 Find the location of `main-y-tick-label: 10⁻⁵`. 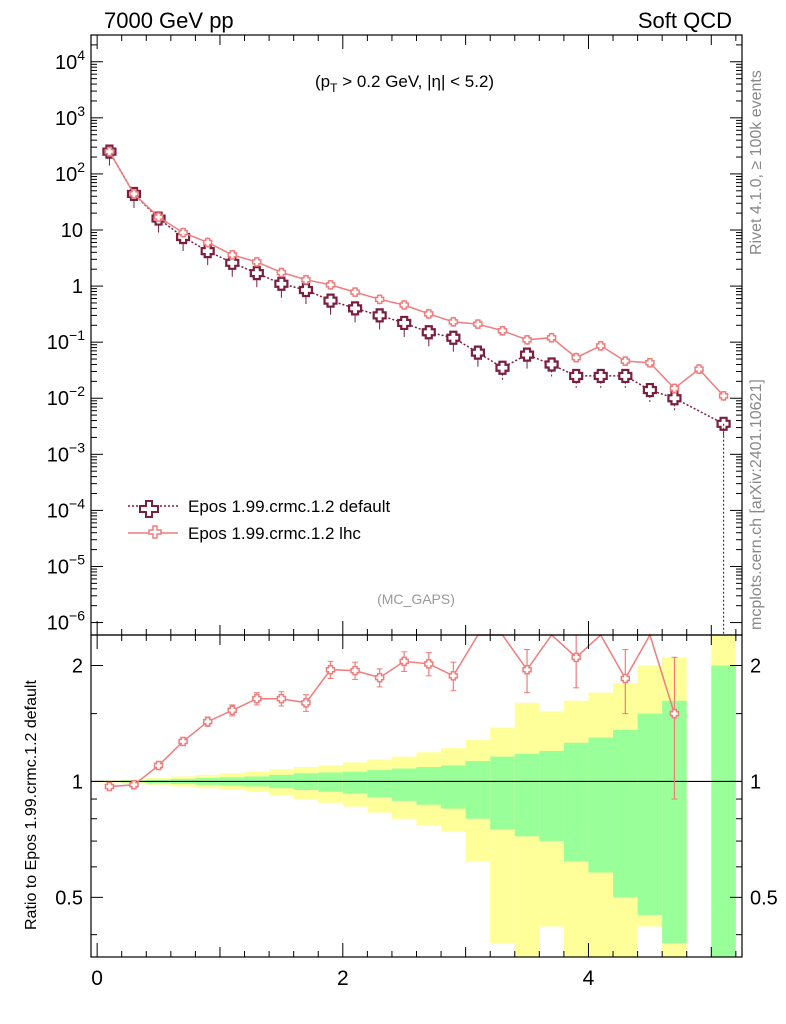

main-y-tick-label: 10⁻⁵ is located at coordinates (66, 564).